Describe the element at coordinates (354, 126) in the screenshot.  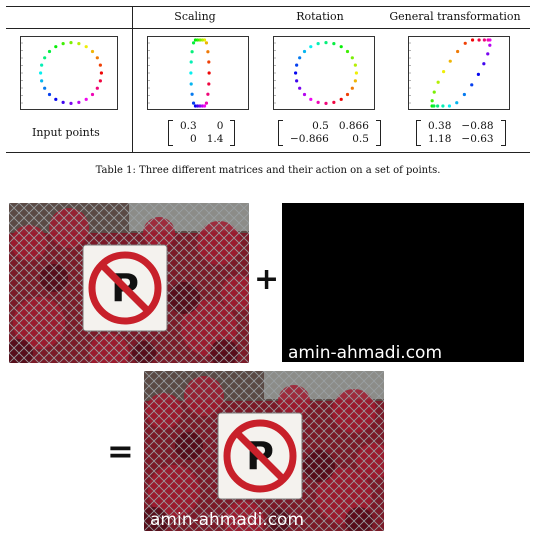
I see `matrix-cell: 0.866` at that location.